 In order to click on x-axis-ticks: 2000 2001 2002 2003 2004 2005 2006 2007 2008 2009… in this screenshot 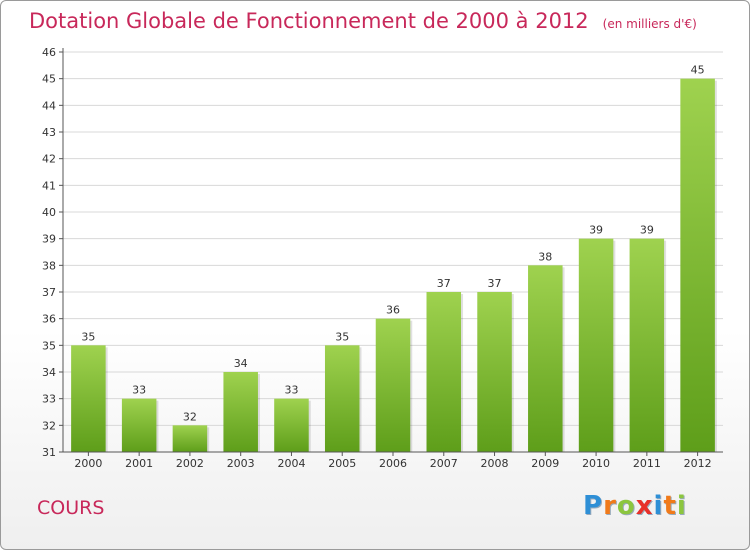, I will do `click(393, 461)`.